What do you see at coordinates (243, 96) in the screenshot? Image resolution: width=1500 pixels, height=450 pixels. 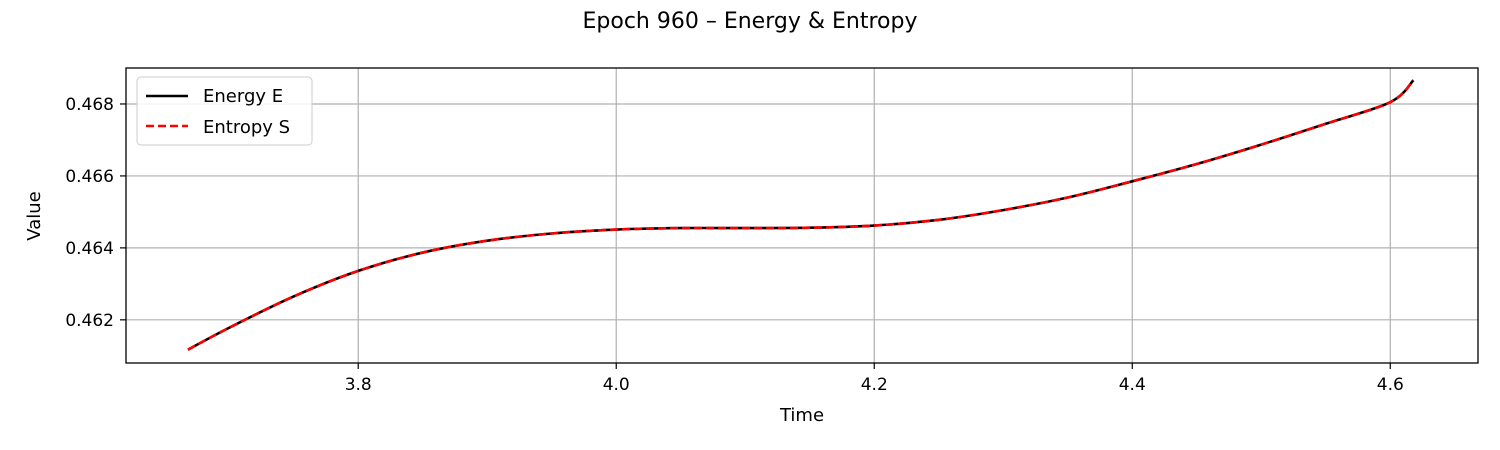 I see `legend-label-energy: Energy E` at bounding box center [243, 96].